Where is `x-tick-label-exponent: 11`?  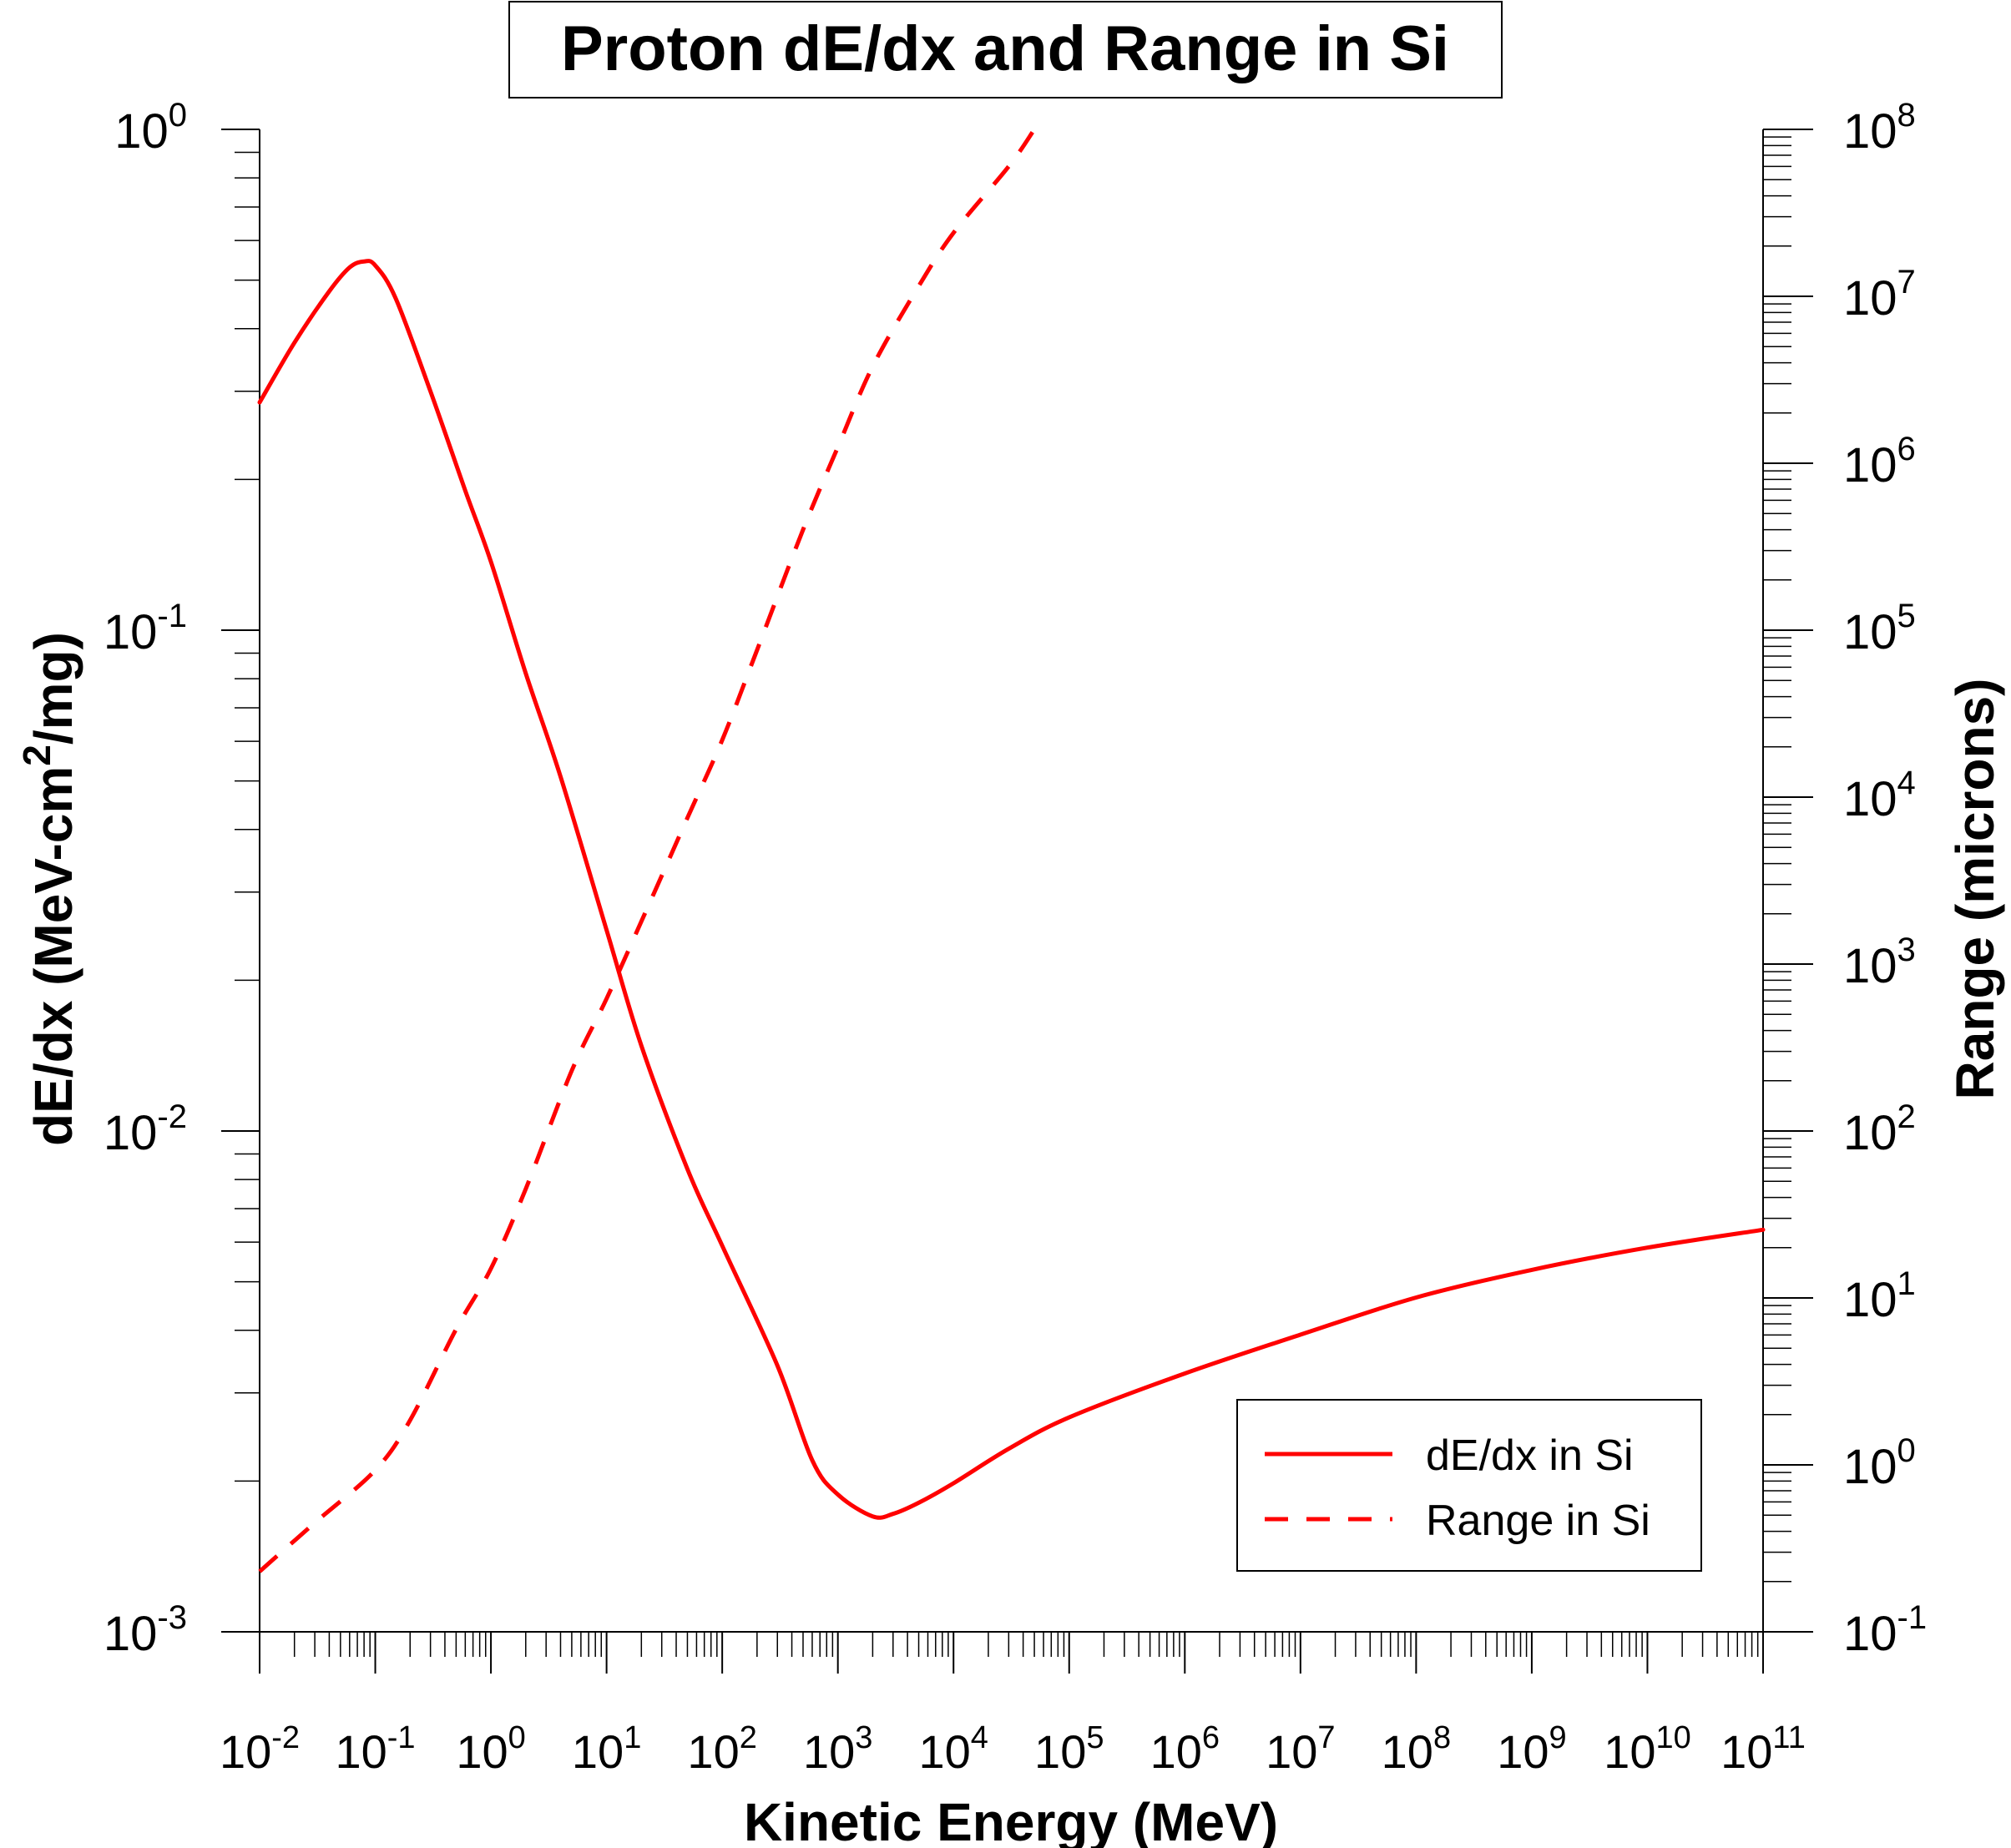 x-tick-label-exponent: 11 is located at coordinates (1788, 1737).